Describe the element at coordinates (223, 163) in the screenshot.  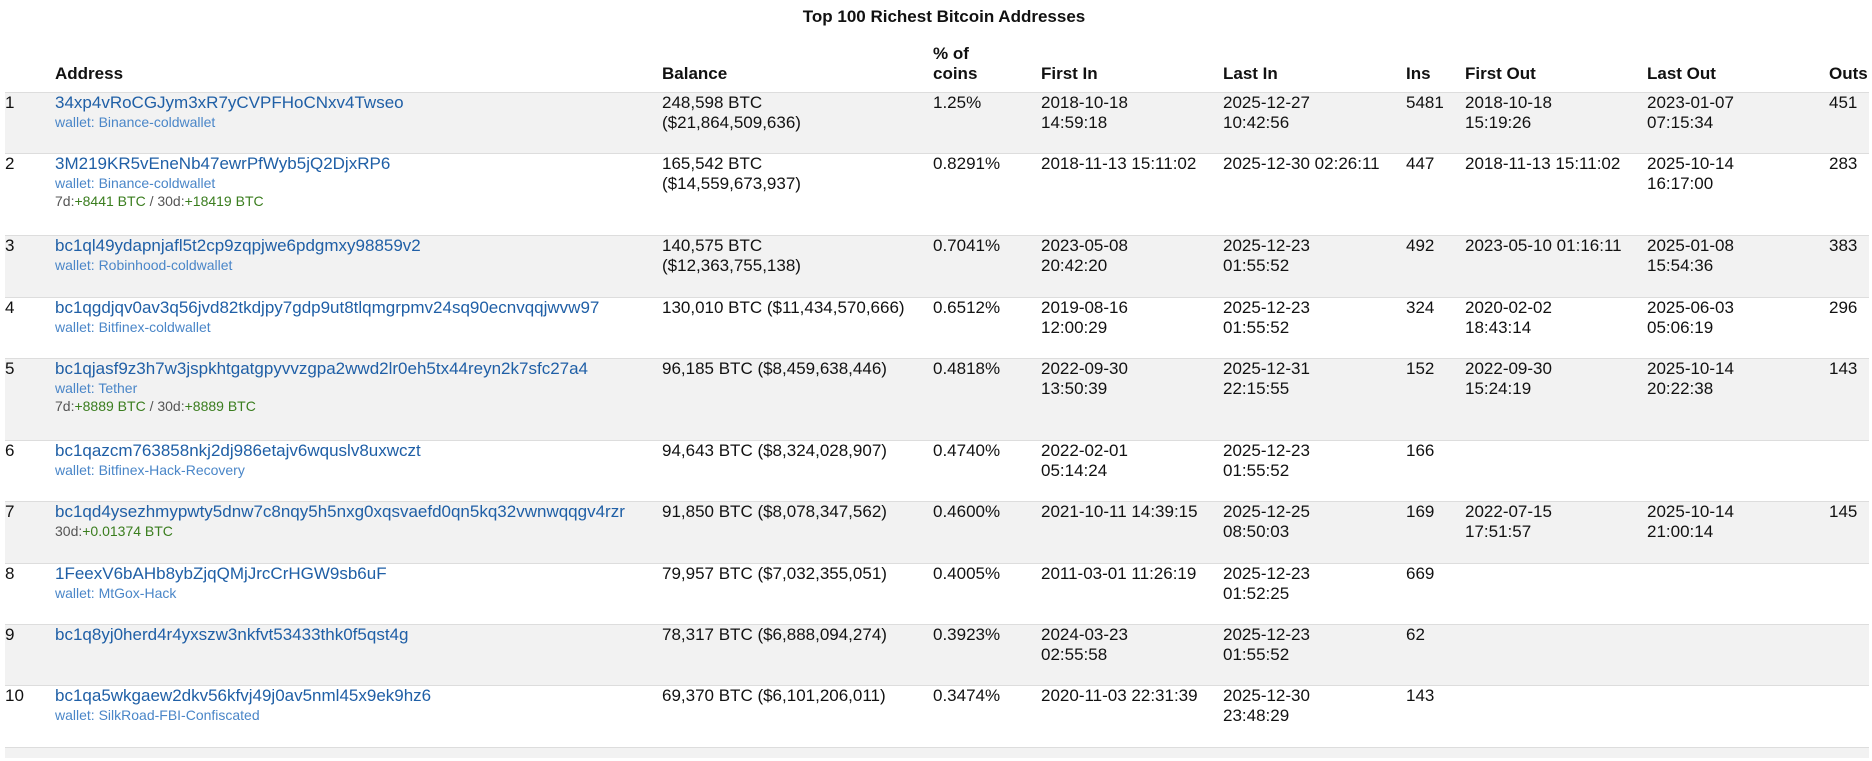
I see `address-link: 3M219KR5vEneNb47ewrPfWyb5jQ2DjxRP6` at that location.